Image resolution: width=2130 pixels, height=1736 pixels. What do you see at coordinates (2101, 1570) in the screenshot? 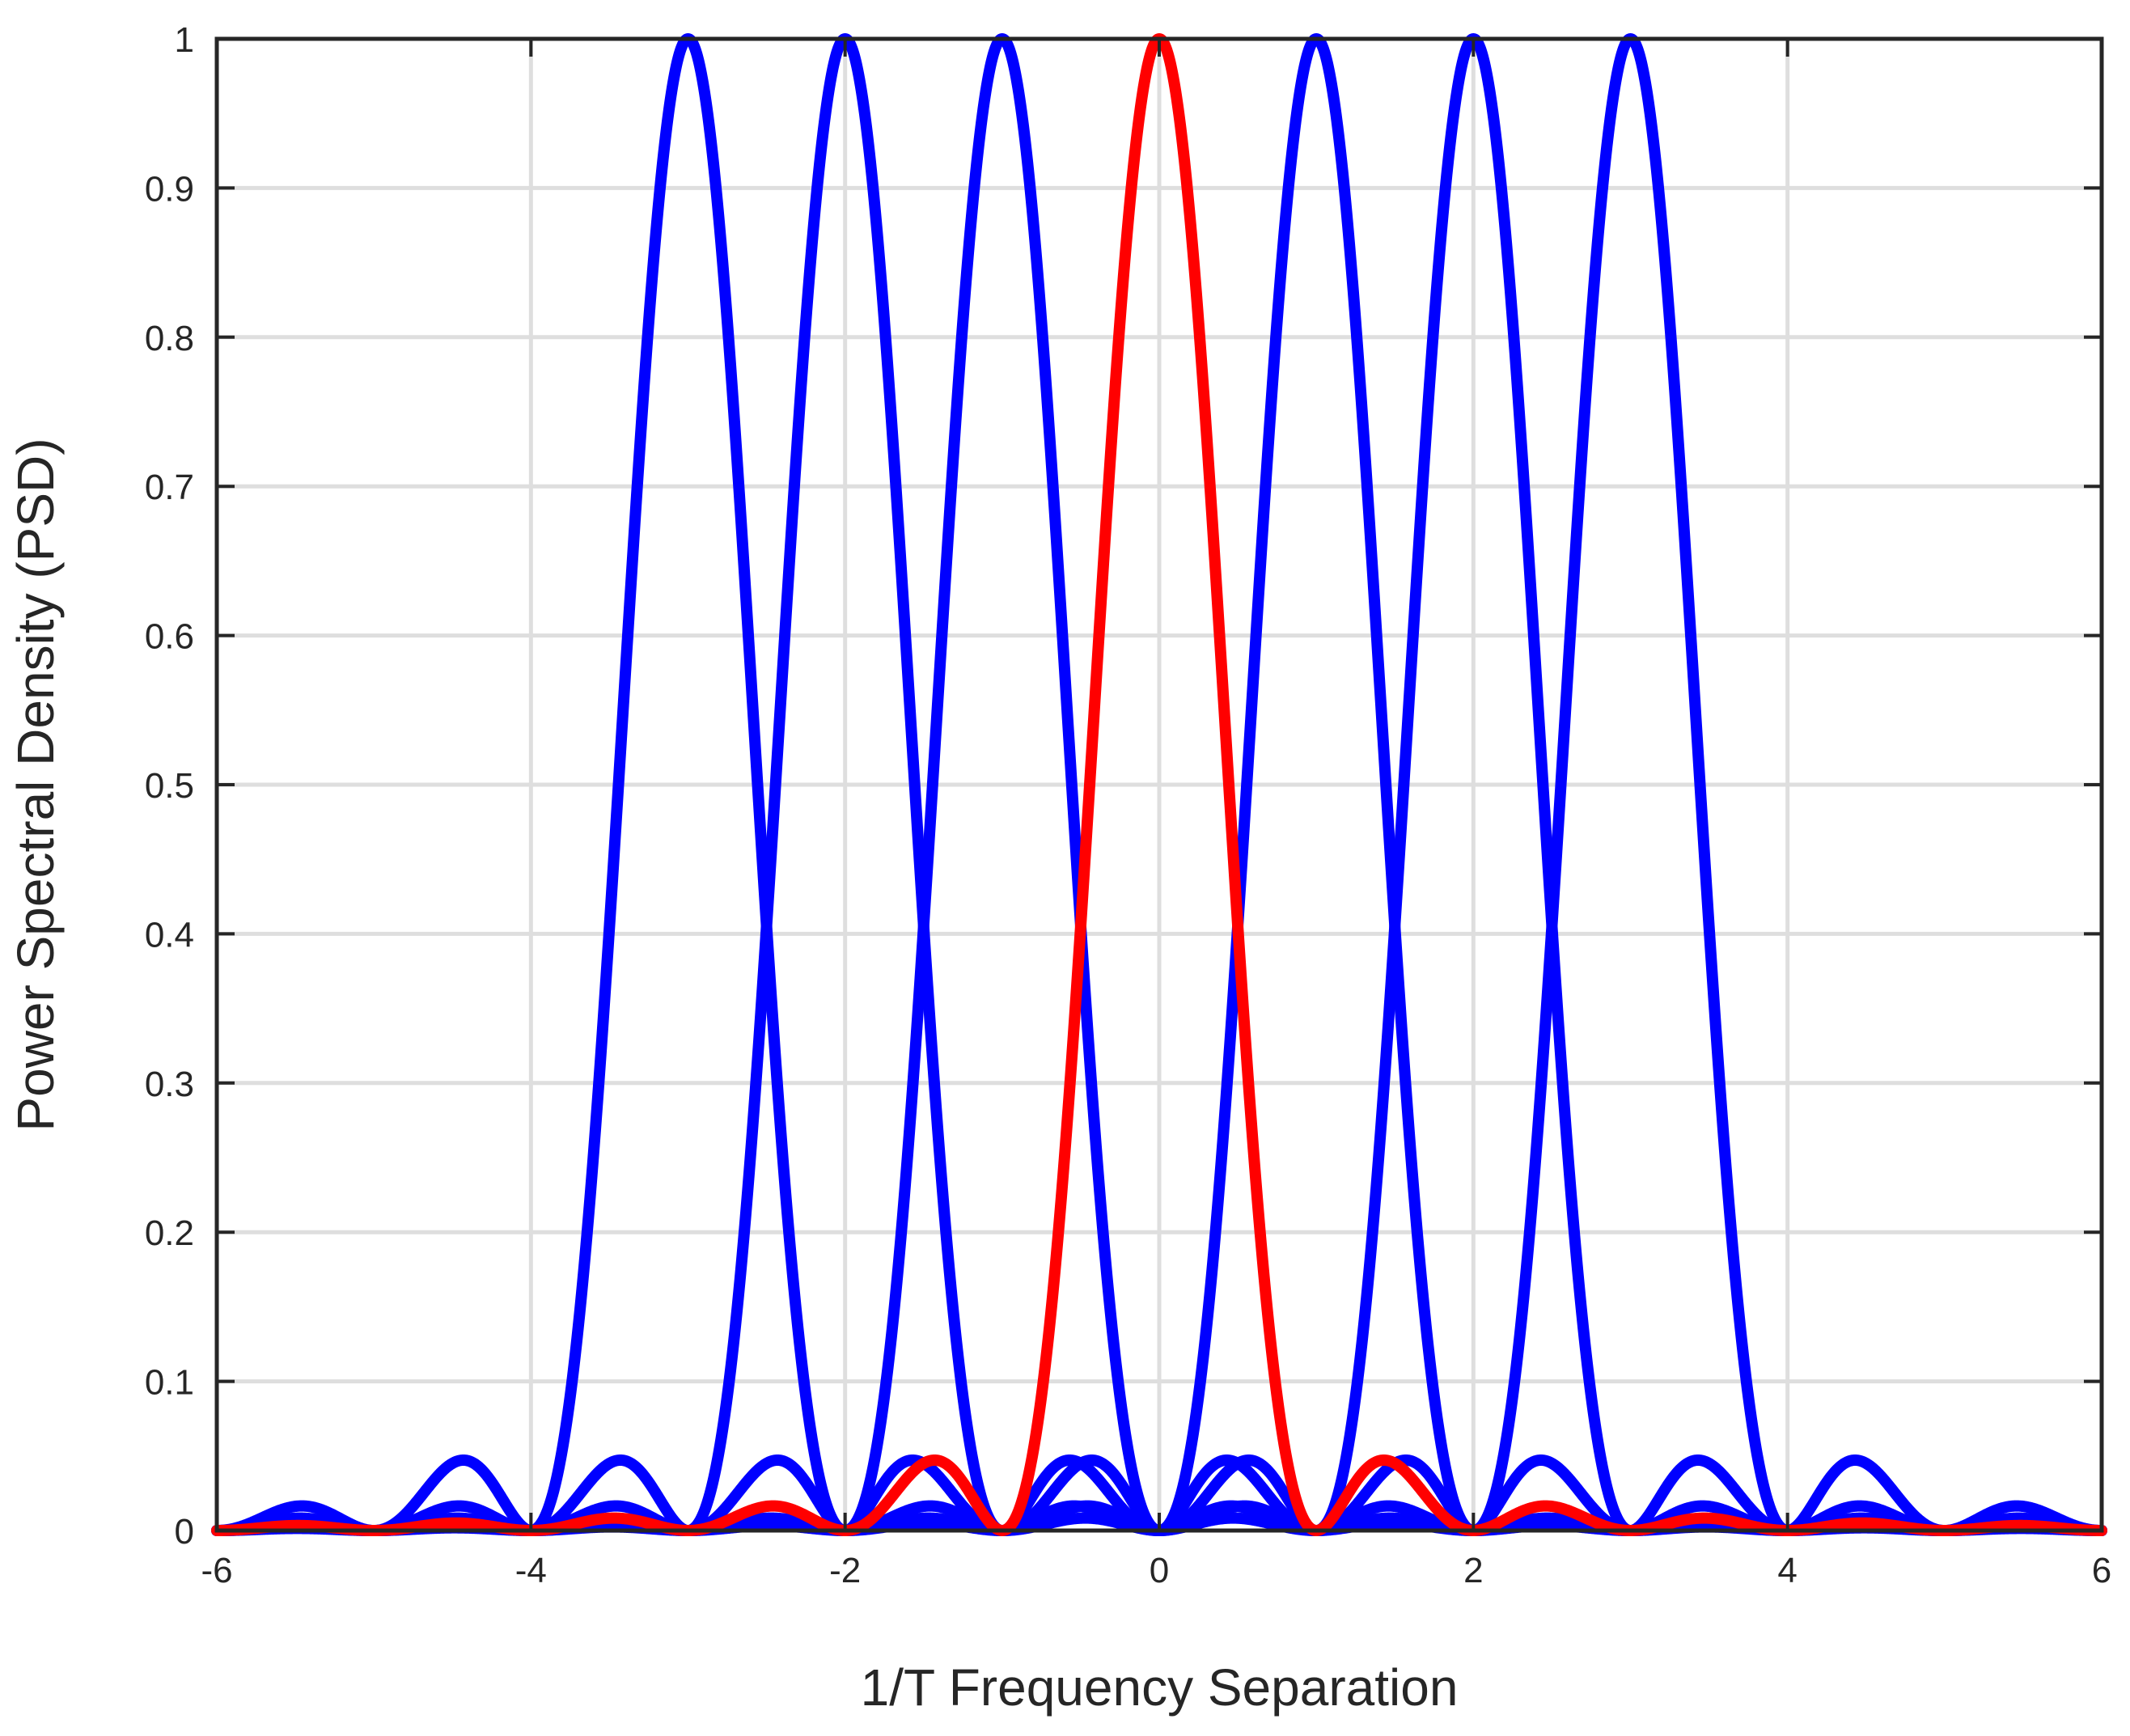
I see `x-tick-label: 6` at bounding box center [2101, 1570].